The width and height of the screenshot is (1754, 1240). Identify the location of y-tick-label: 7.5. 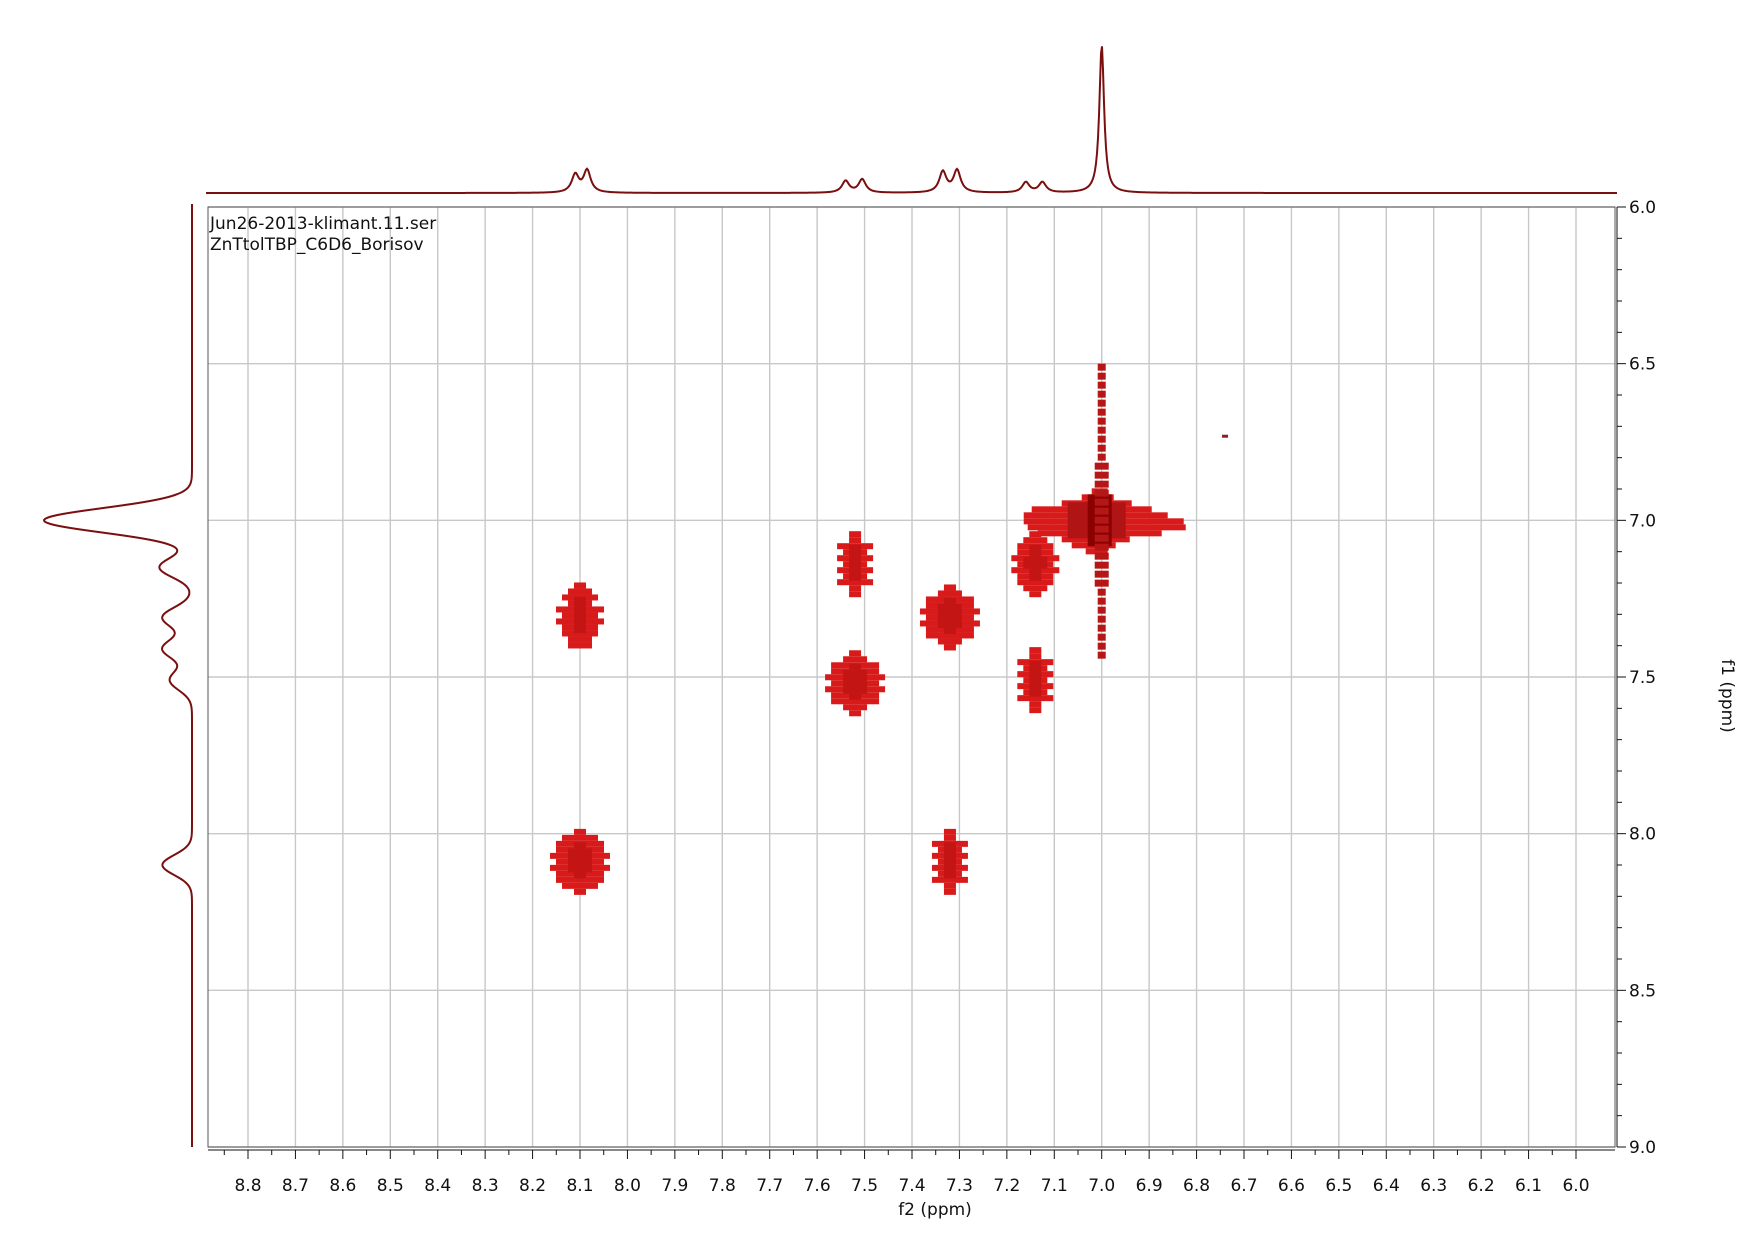
(1642, 678).